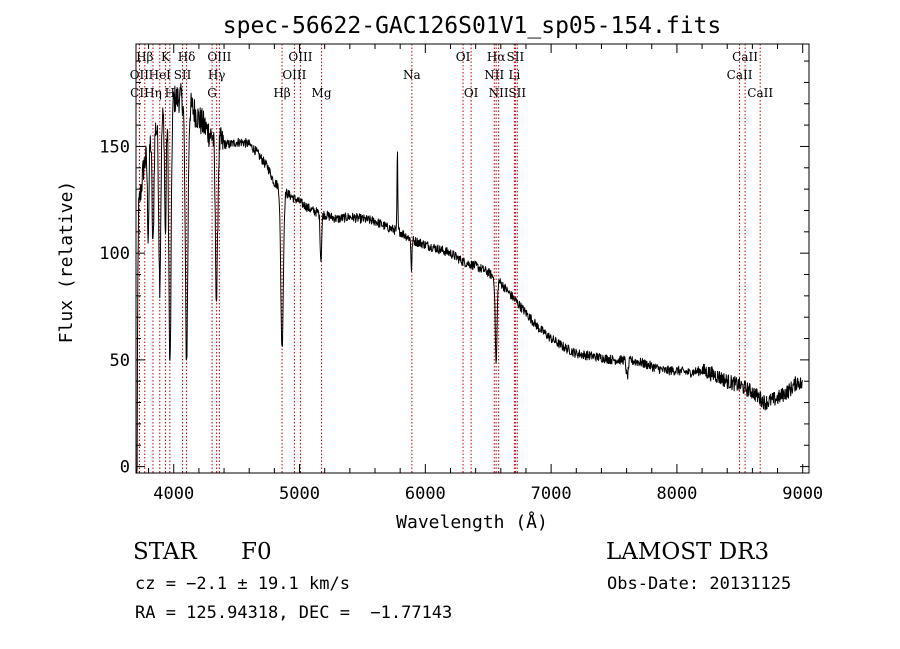 The width and height of the screenshot is (900, 649). What do you see at coordinates (496, 57) in the screenshot?
I see `line-label: Hα` at bounding box center [496, 57].